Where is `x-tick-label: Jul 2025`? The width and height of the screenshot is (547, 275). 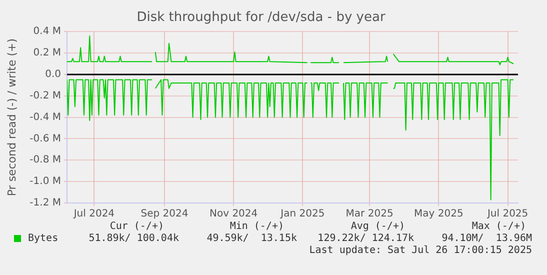
x-tick-label: Jul 2025 is located at coordinates (507, 214).